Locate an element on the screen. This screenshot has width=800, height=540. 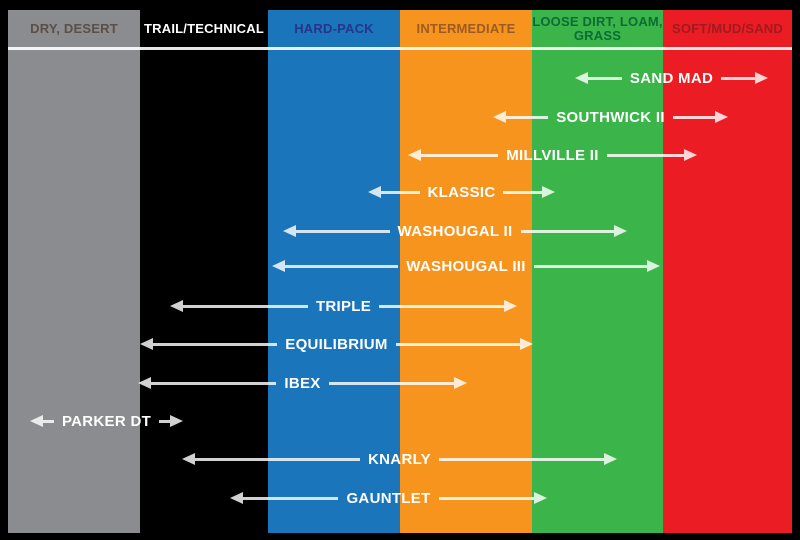
tire-label: TRIPLE is located at coordinates (343, 306).